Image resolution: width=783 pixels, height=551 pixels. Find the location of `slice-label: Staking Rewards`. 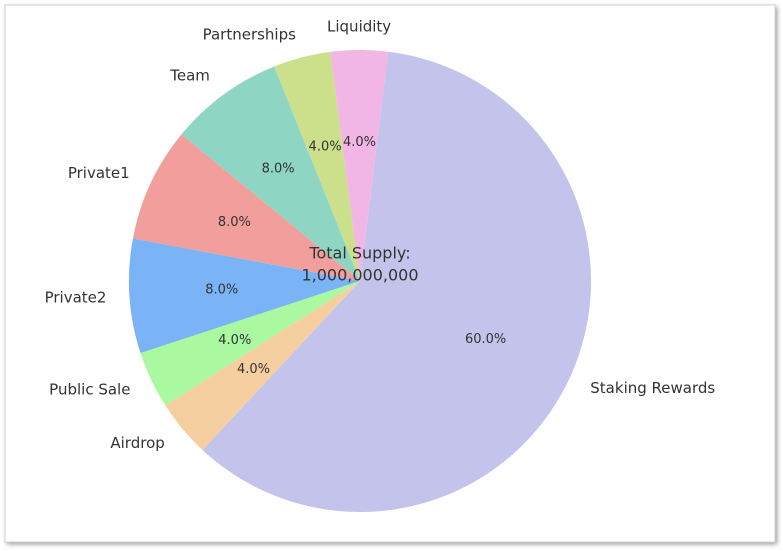

slice-label: Staking Rewards is located at coordinates (652, 388).